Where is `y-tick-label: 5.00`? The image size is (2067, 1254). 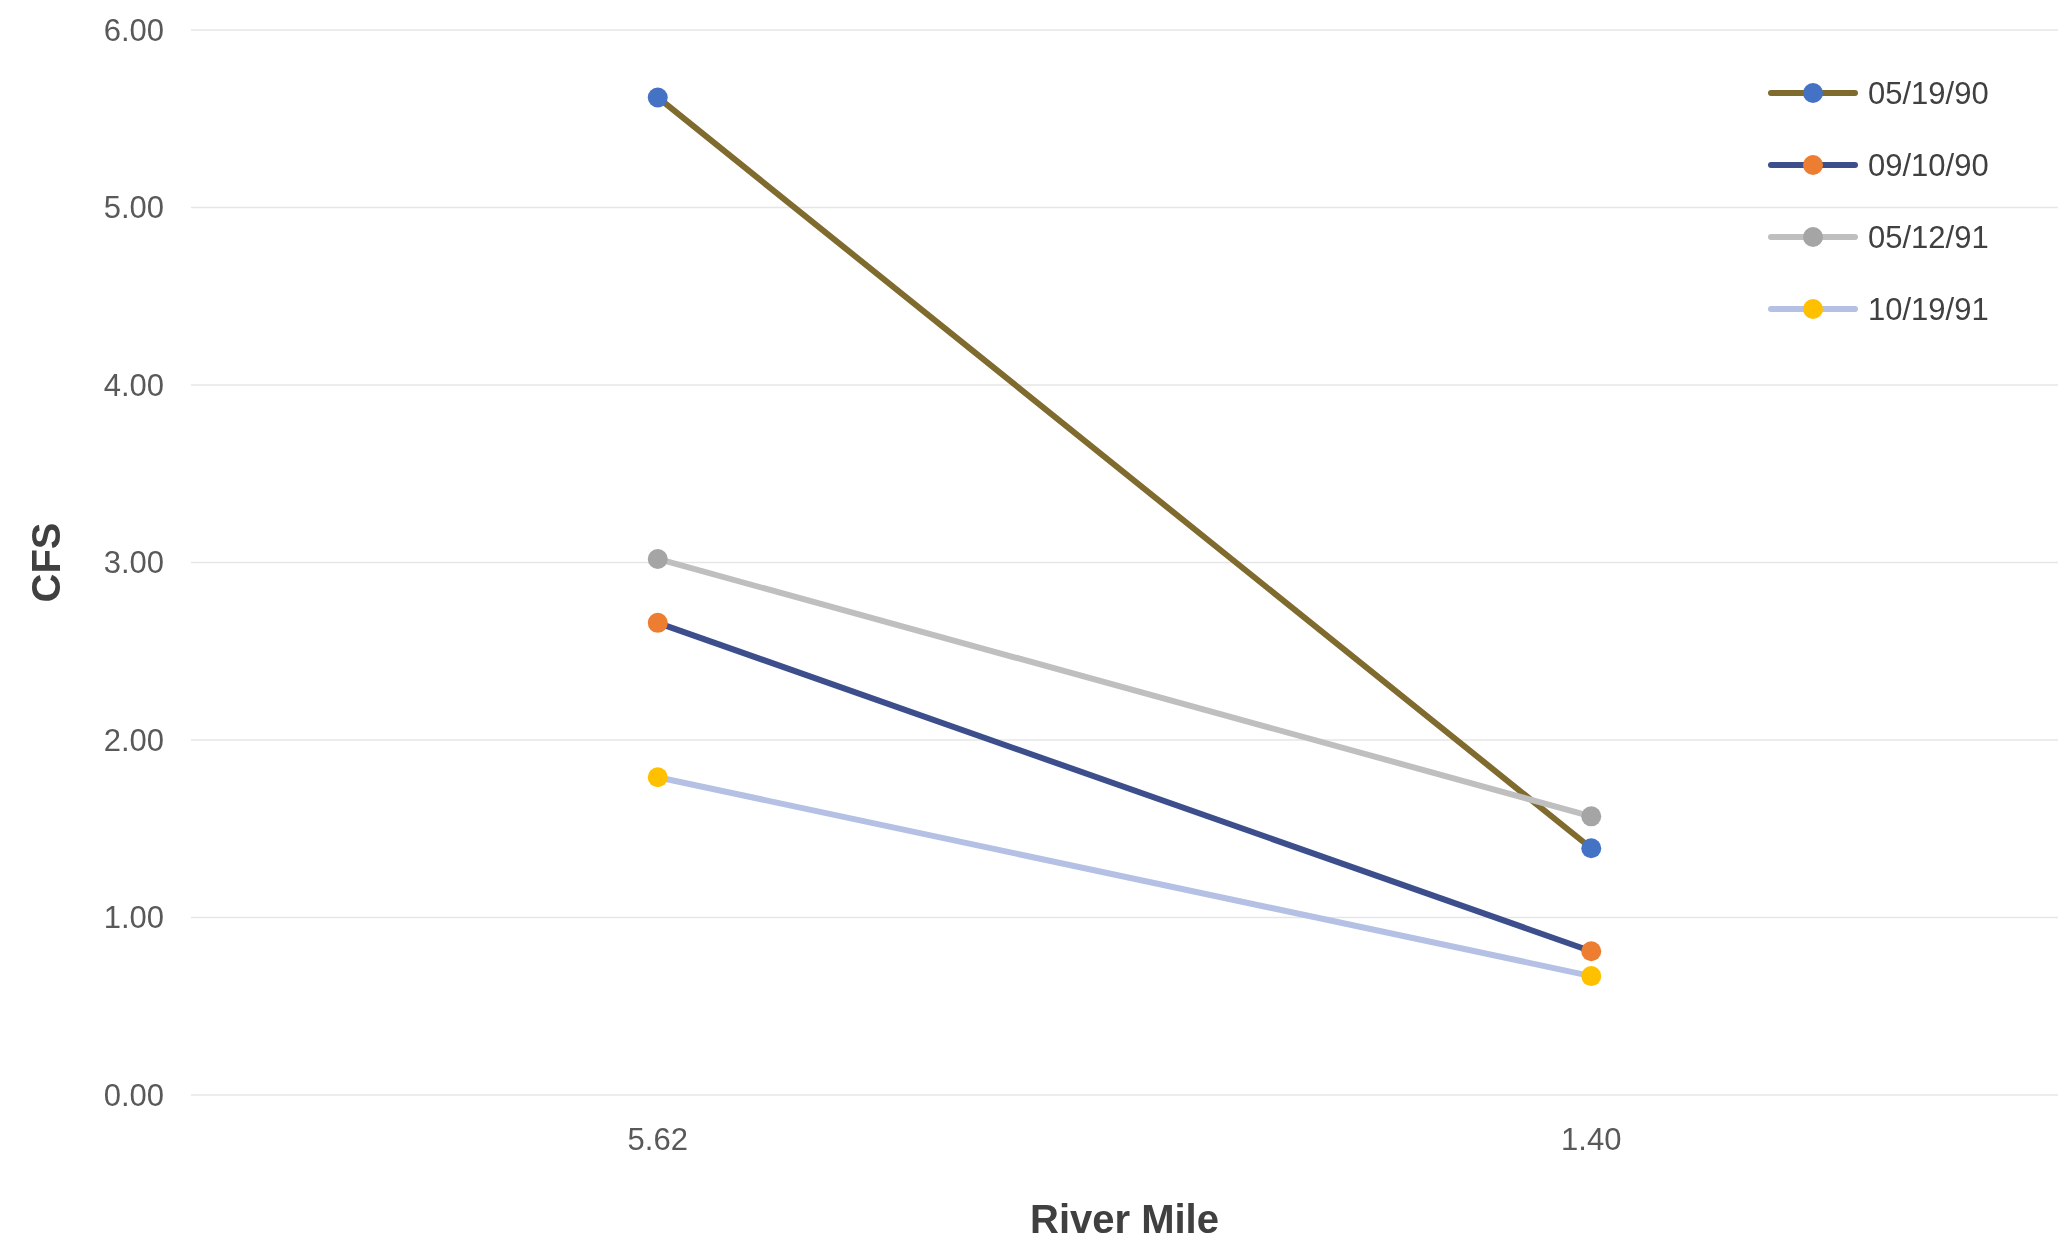 y-tick-label: 5.00 is located at coordinates (133, 208).